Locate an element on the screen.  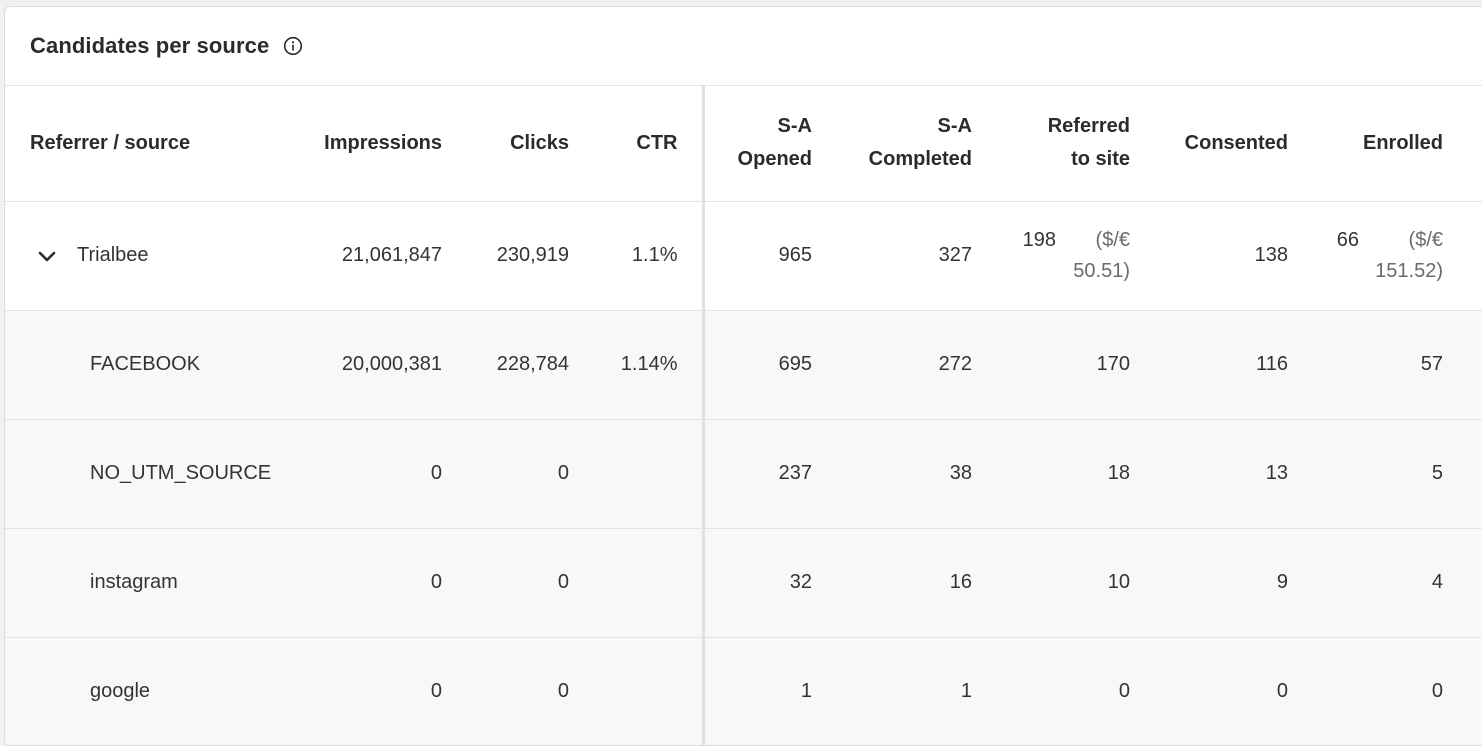
source-label: instagram is located at coordinates (134, 582).